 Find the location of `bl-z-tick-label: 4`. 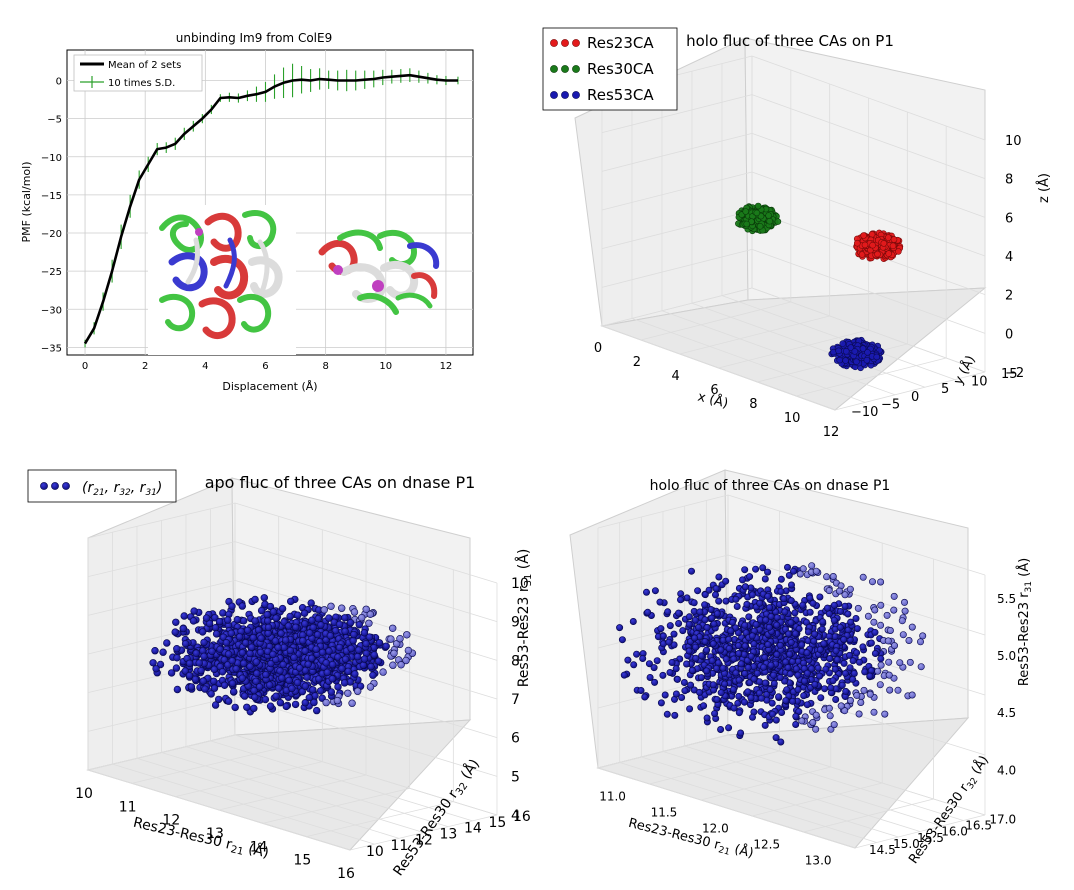

bl-z-tick-label: 4 is located at coordinates (515, 816).